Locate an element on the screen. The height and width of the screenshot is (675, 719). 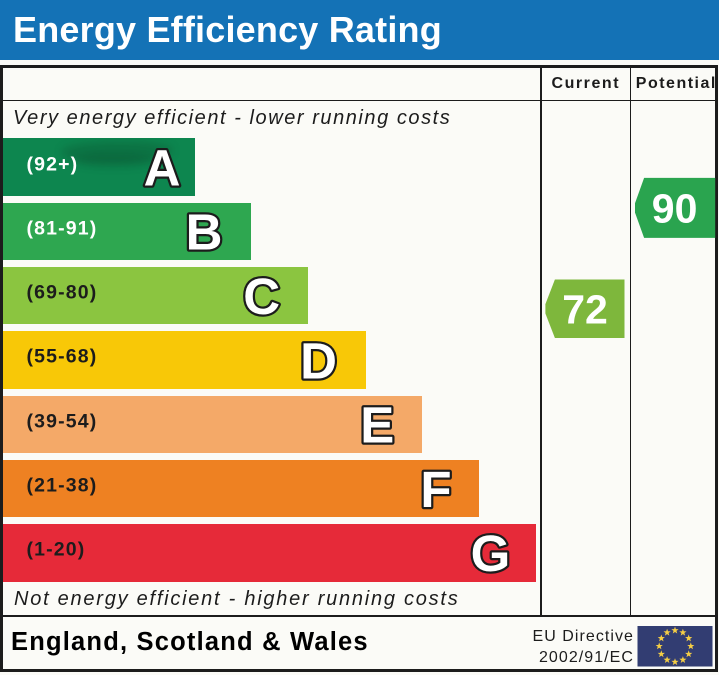
svg-text: G is located at coordinates (491, 553).